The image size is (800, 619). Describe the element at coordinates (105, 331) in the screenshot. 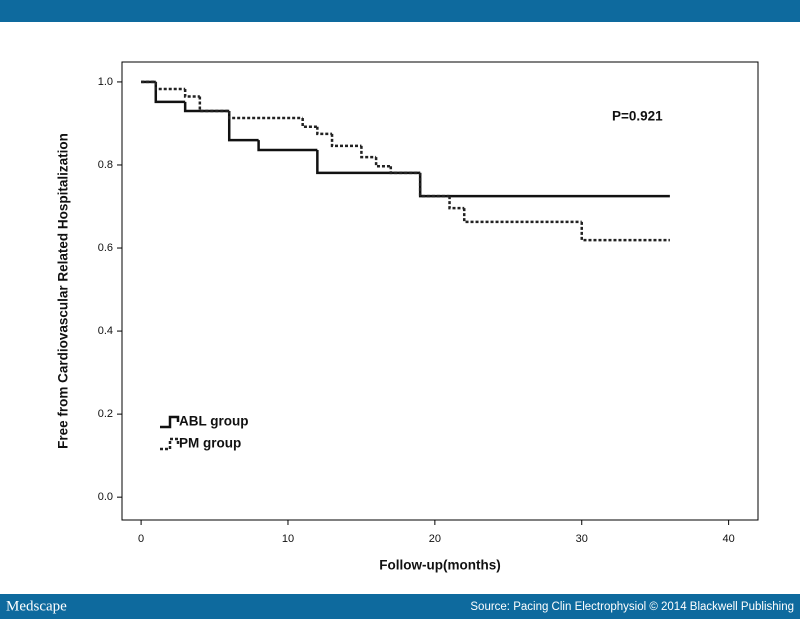

I see `y-tick-label: 0.4` at that location.